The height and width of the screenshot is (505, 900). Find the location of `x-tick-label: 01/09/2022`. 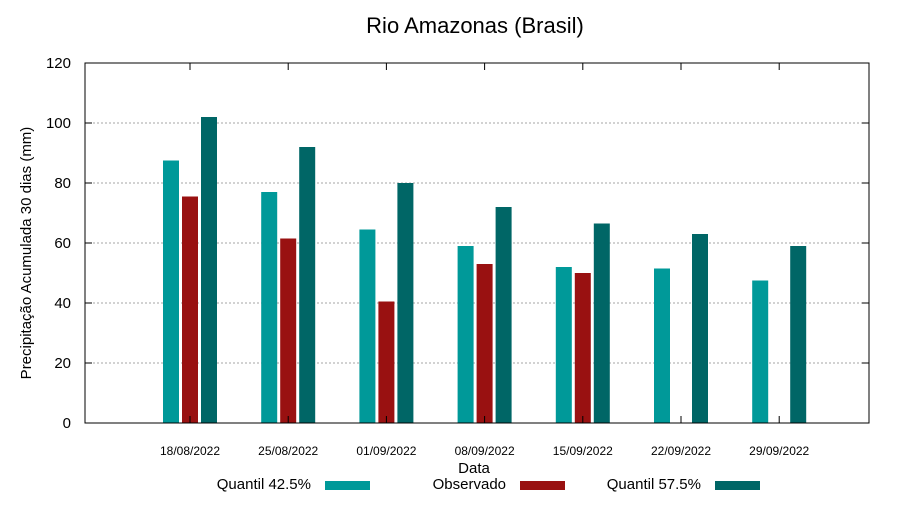

x-tick-label: 01/09/2022 is located at coordinates (386, 451).